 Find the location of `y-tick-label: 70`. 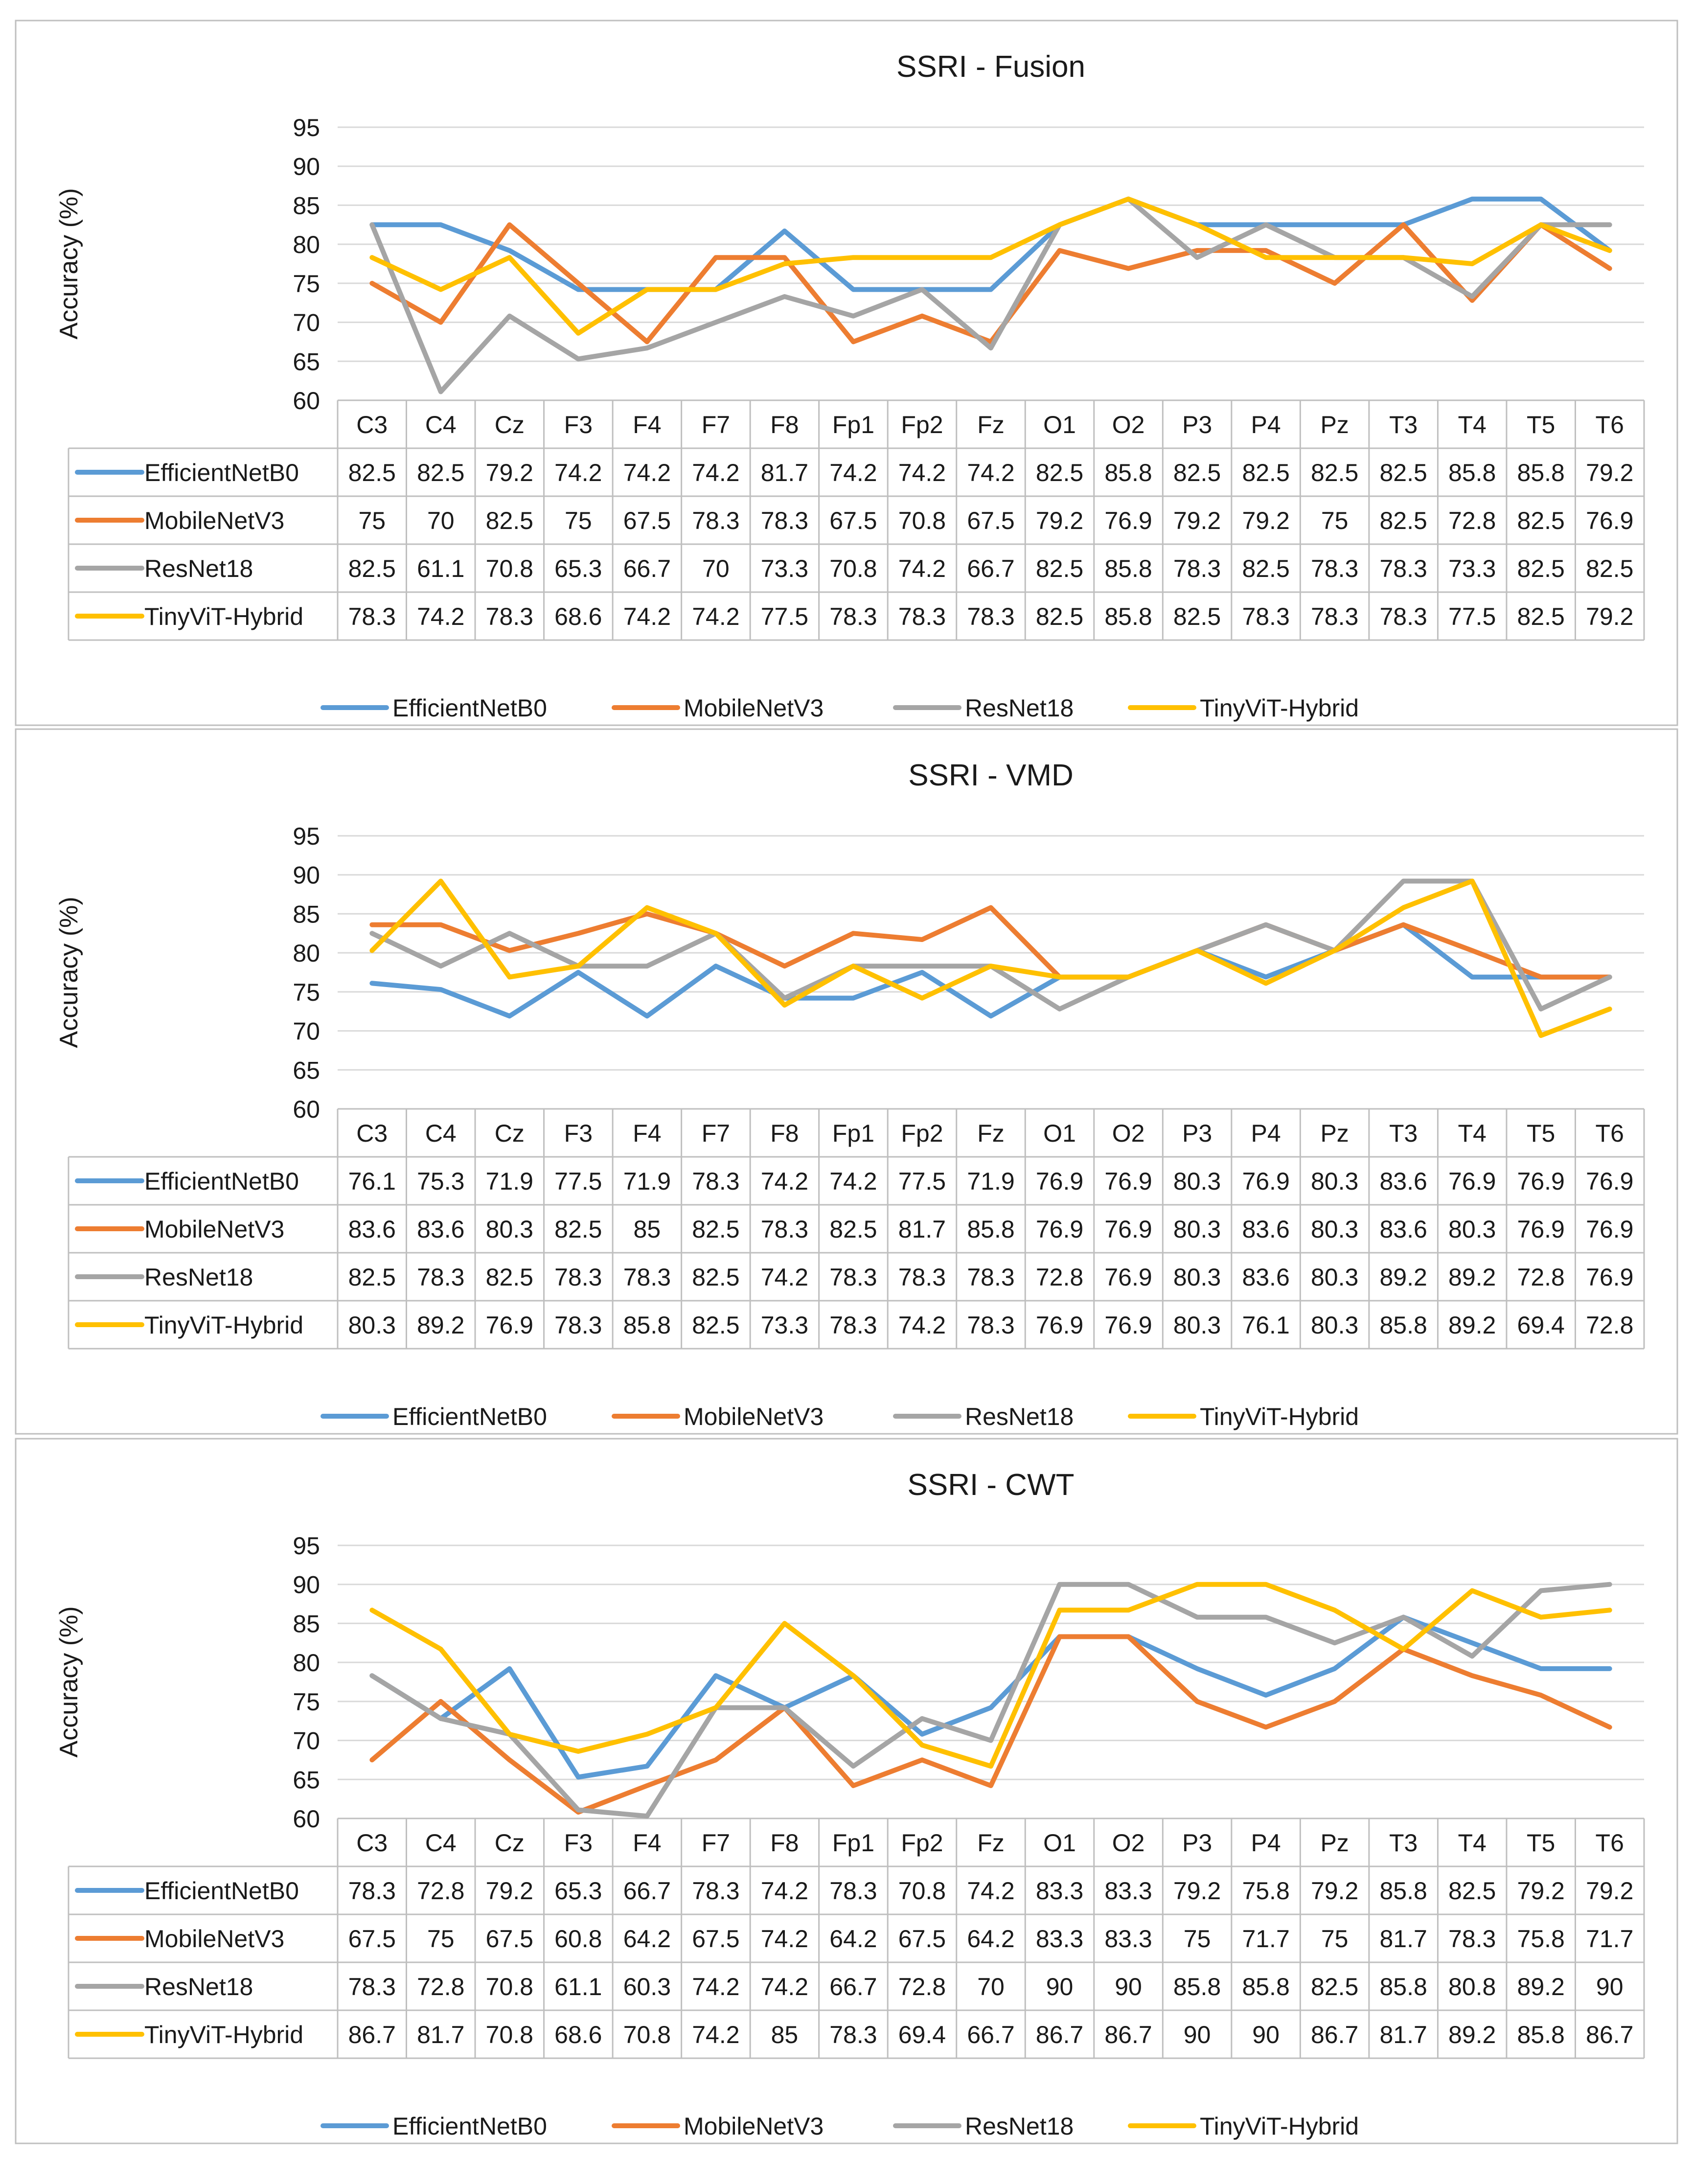

y-tick-label: 70 is located at coordinates (306, 1031).